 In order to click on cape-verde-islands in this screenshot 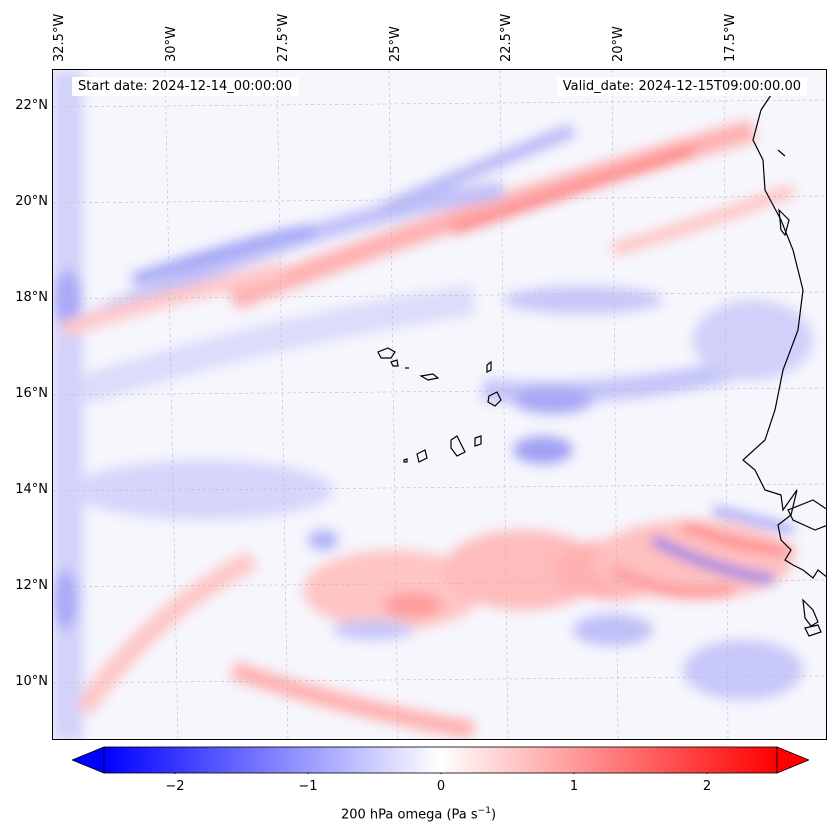, I will do `click(439, 405)`.